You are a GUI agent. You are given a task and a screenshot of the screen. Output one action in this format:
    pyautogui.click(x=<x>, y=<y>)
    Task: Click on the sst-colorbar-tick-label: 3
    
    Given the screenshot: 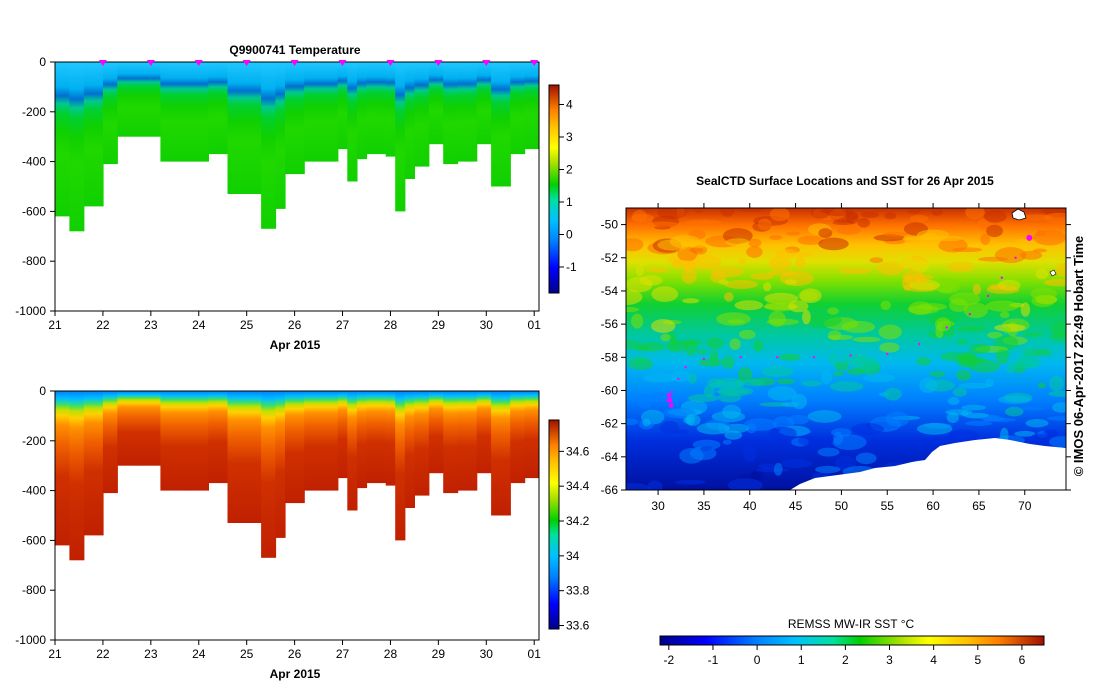 What is the action you would take?
    pyautogui.click(x=889, y=660)
    